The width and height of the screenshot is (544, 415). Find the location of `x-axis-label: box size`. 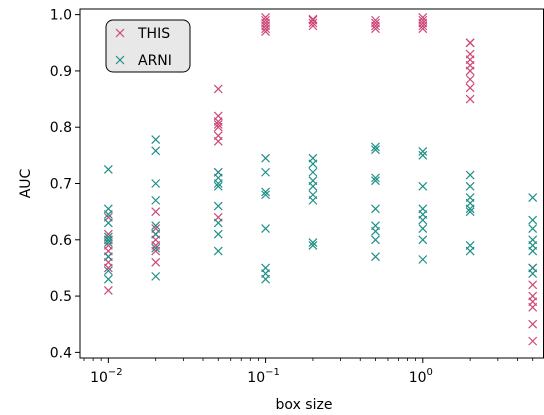

x-axis-label: box size is located at coordinates (304, 405).